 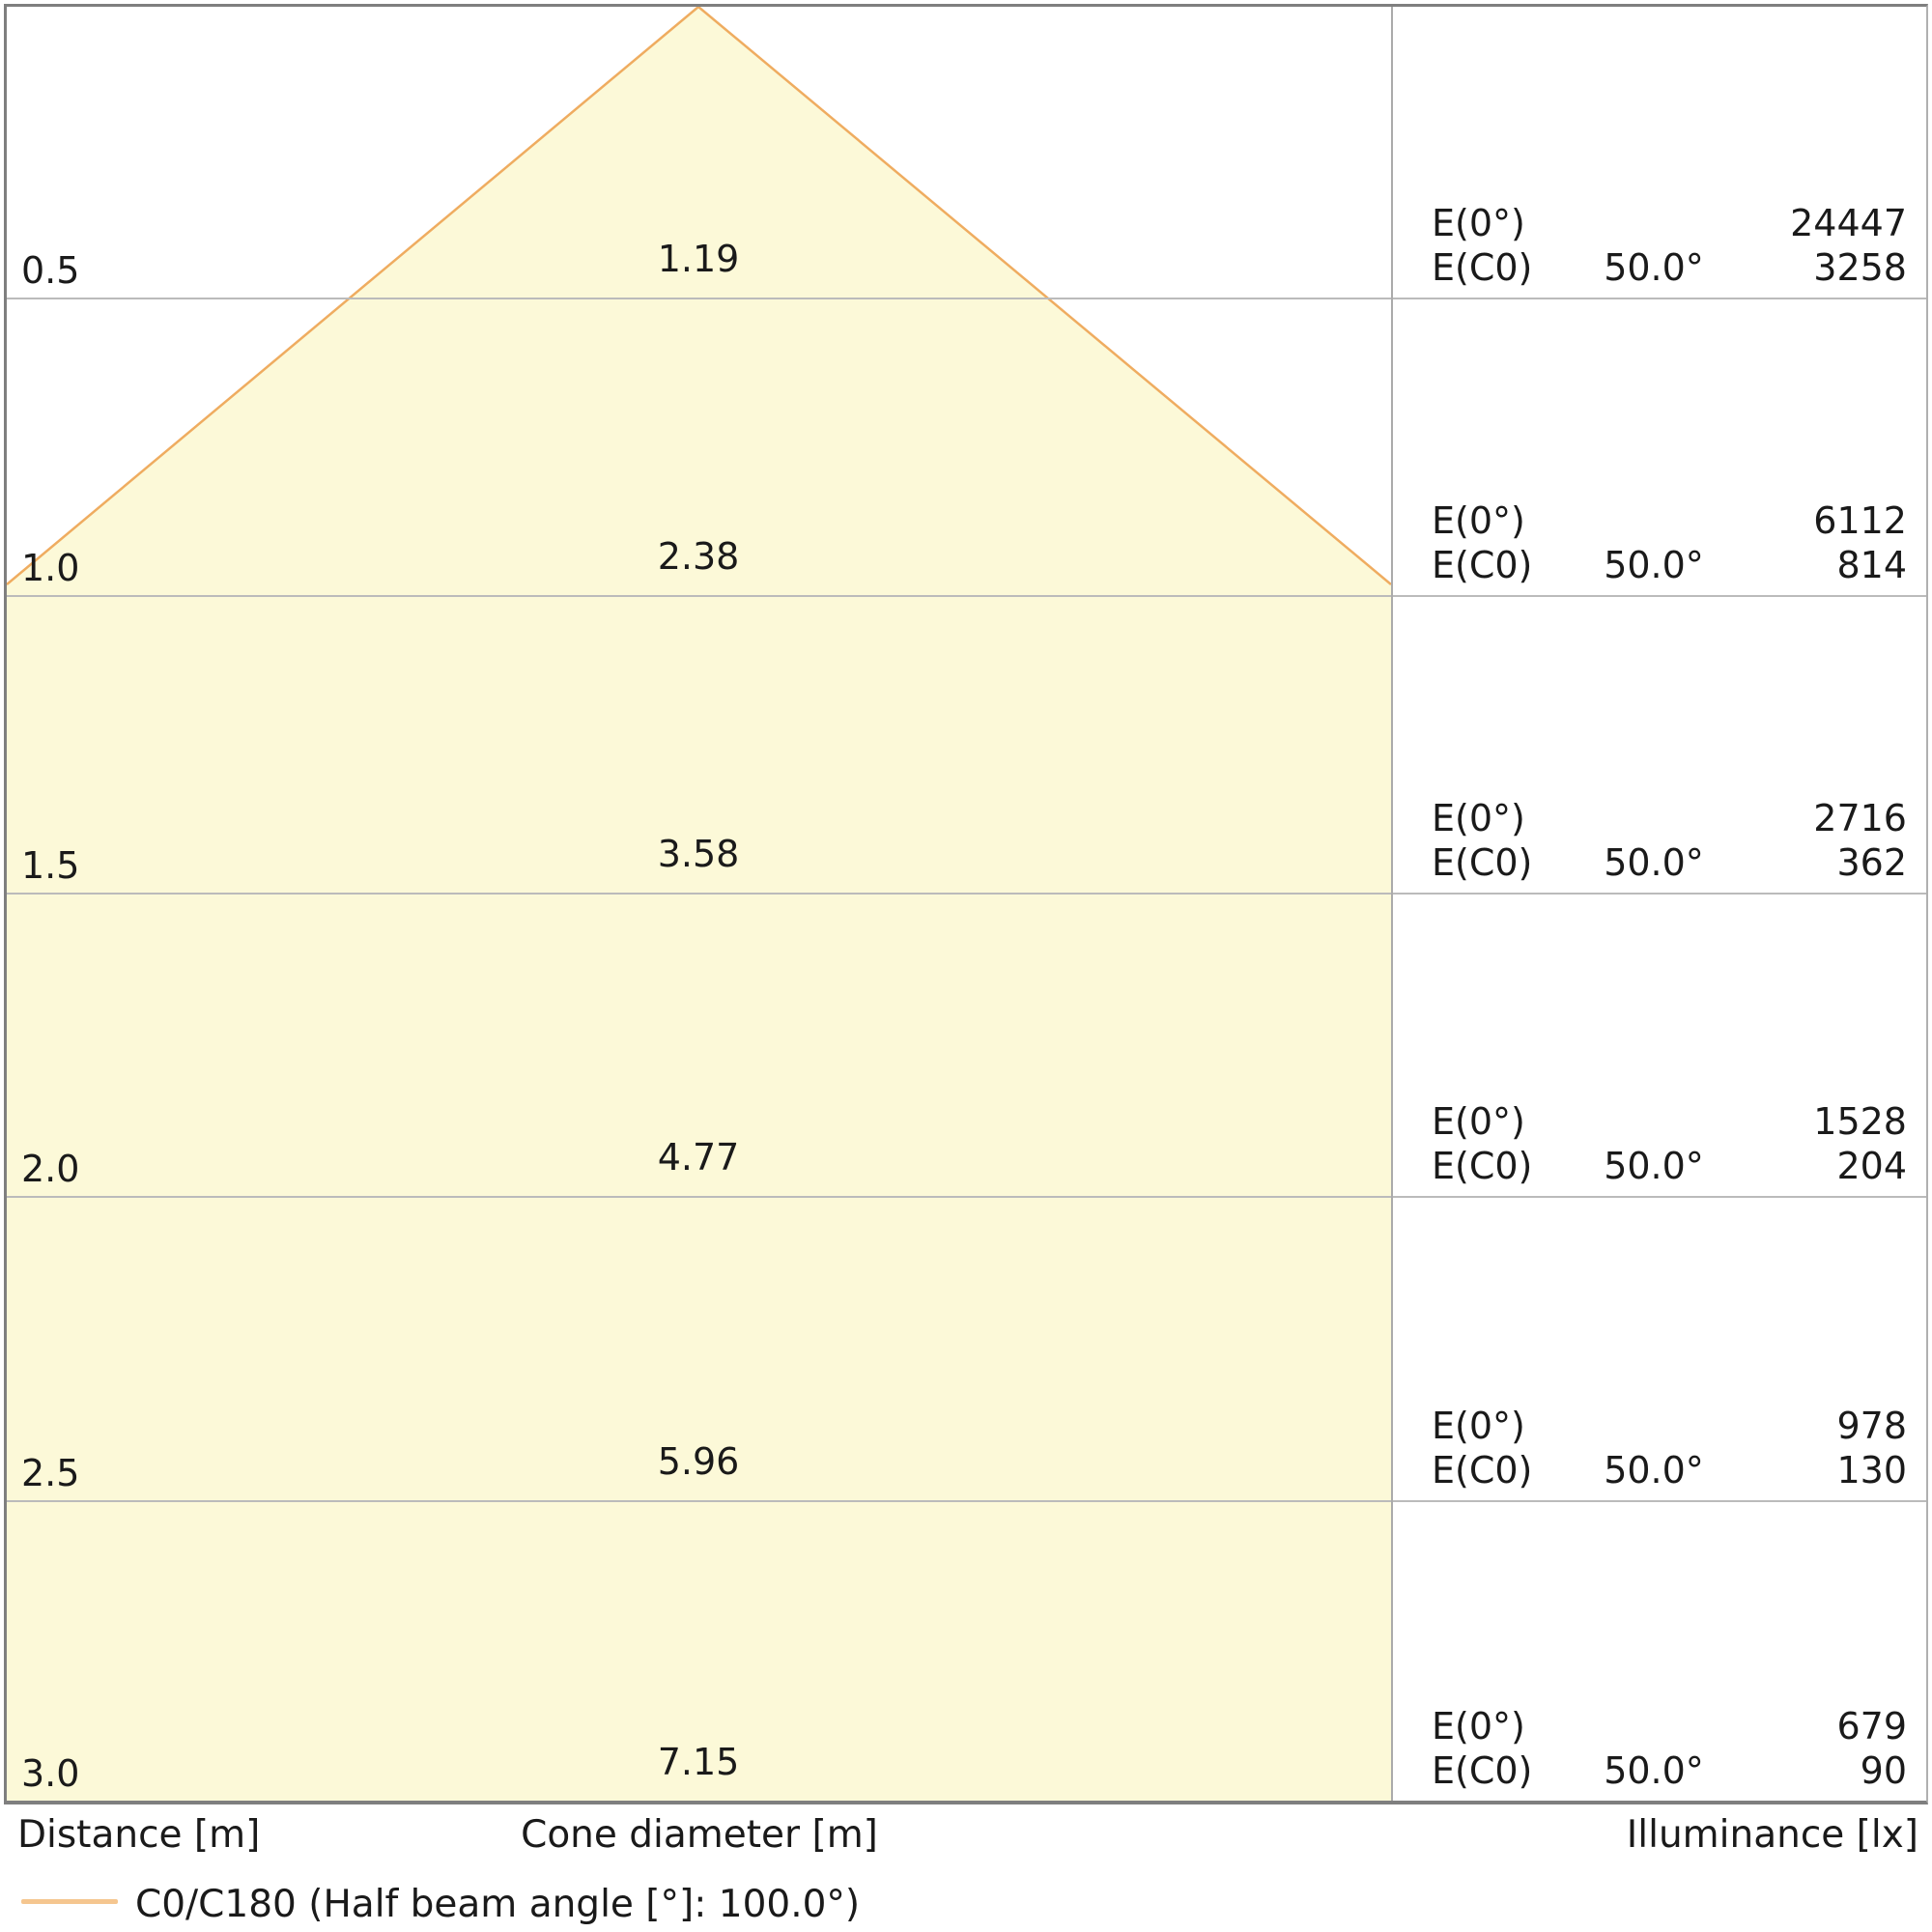 I want to click on ec0-value: 204, so click(x=1871, y=1166).